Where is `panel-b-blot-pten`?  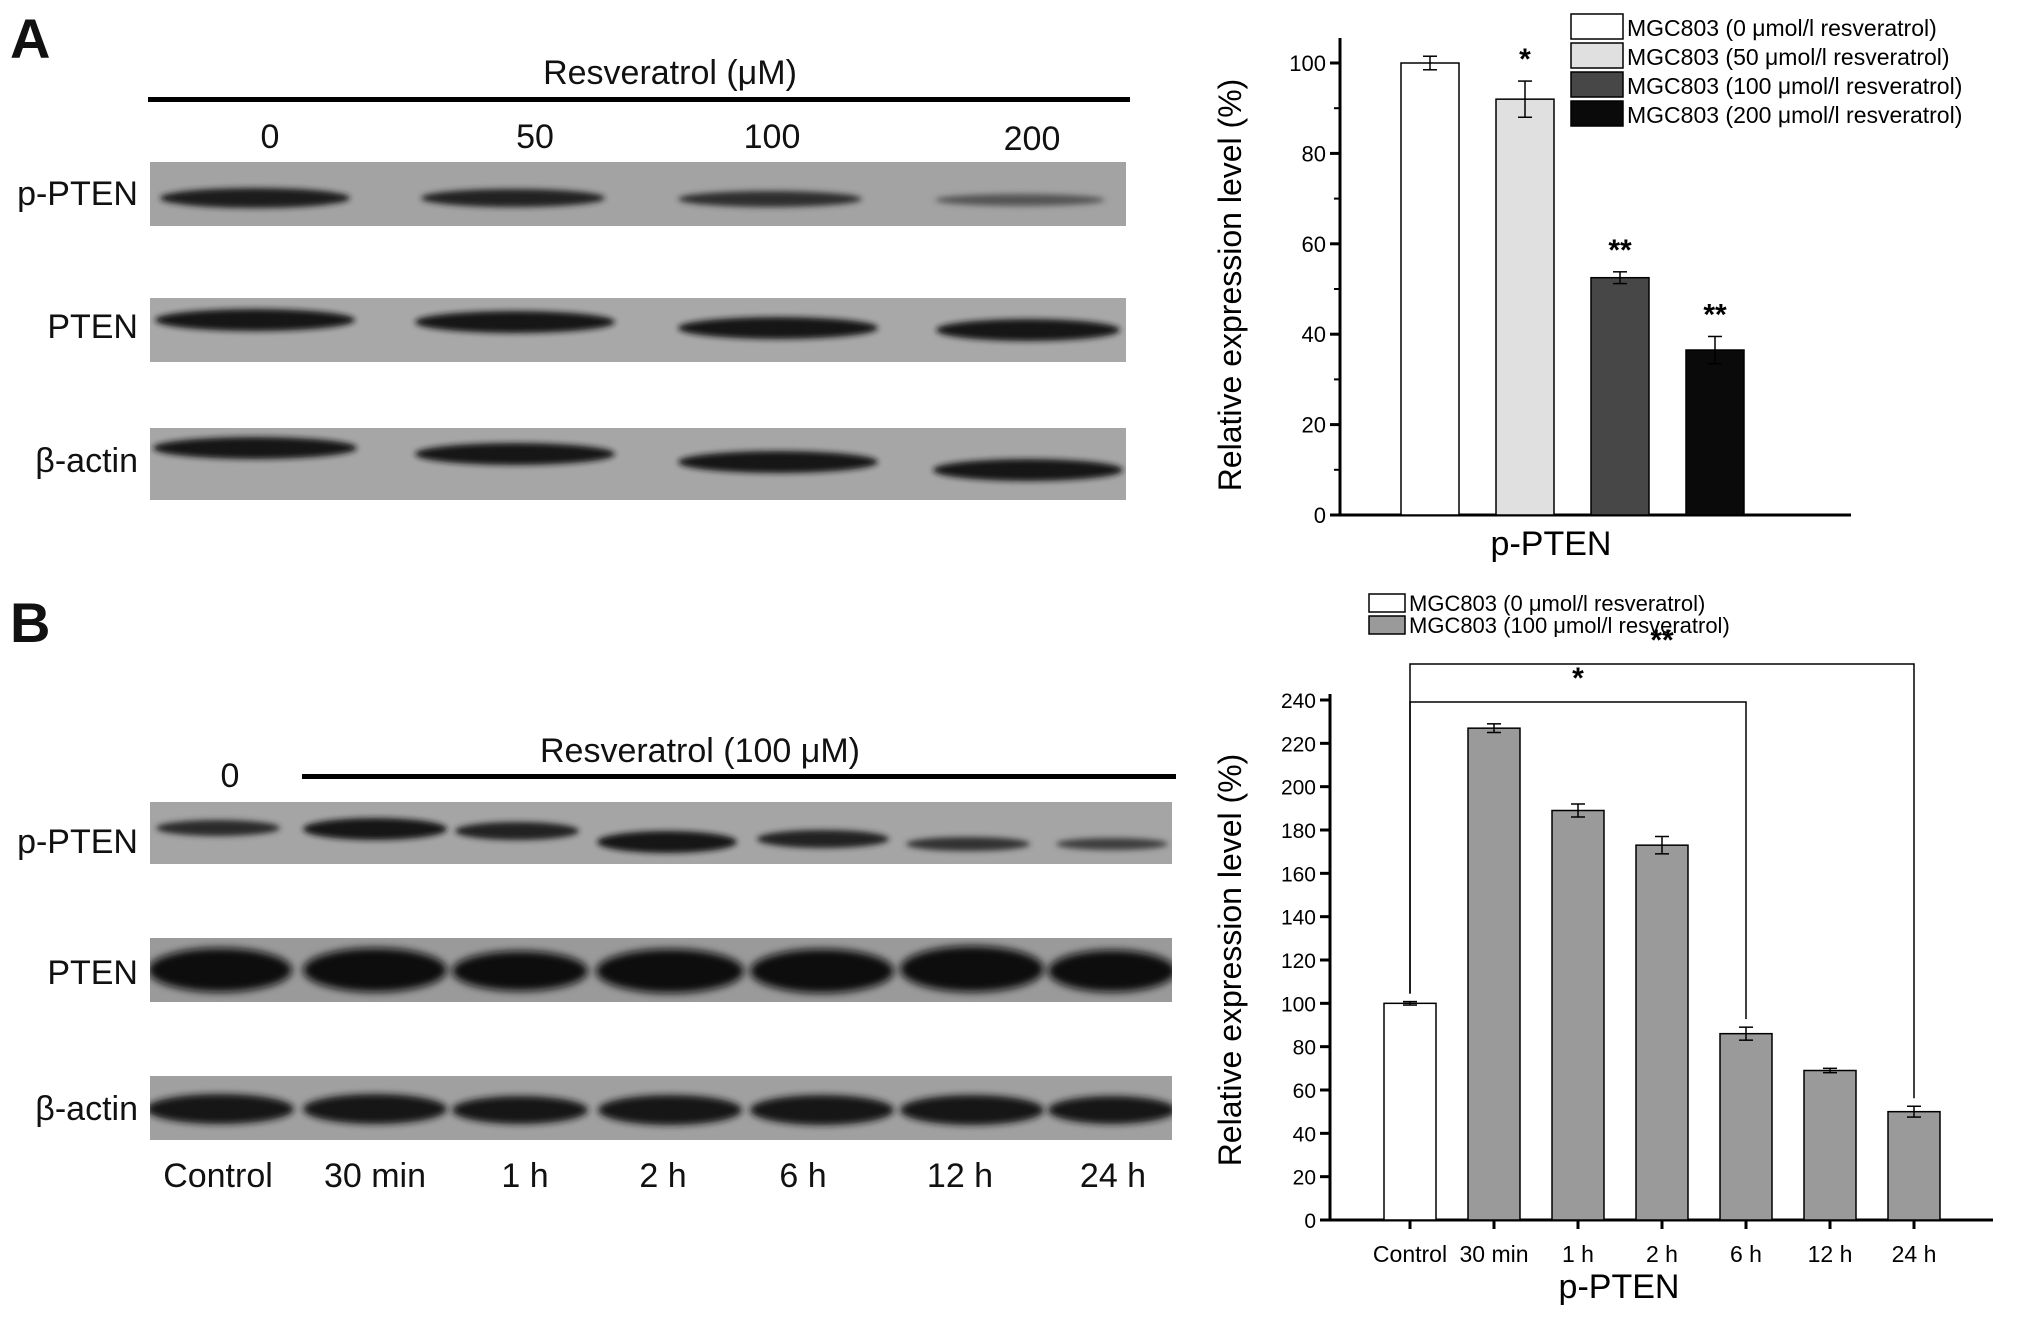
panel-b-blot-pten is located at coordinates (661, 970).